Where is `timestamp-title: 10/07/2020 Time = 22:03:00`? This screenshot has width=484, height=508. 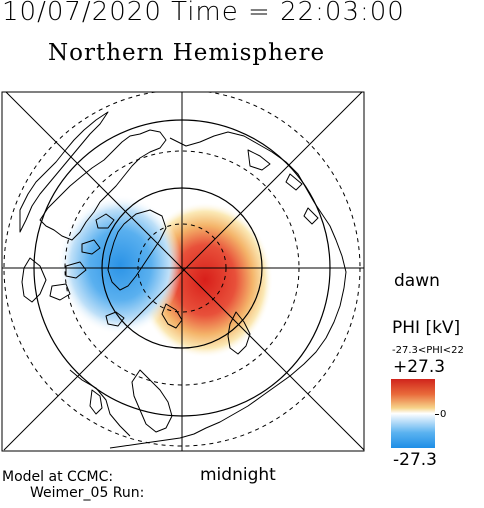 timestamp-title: 10/07/2020 Time = 22:03:00 is located at coordinates (203, 13).